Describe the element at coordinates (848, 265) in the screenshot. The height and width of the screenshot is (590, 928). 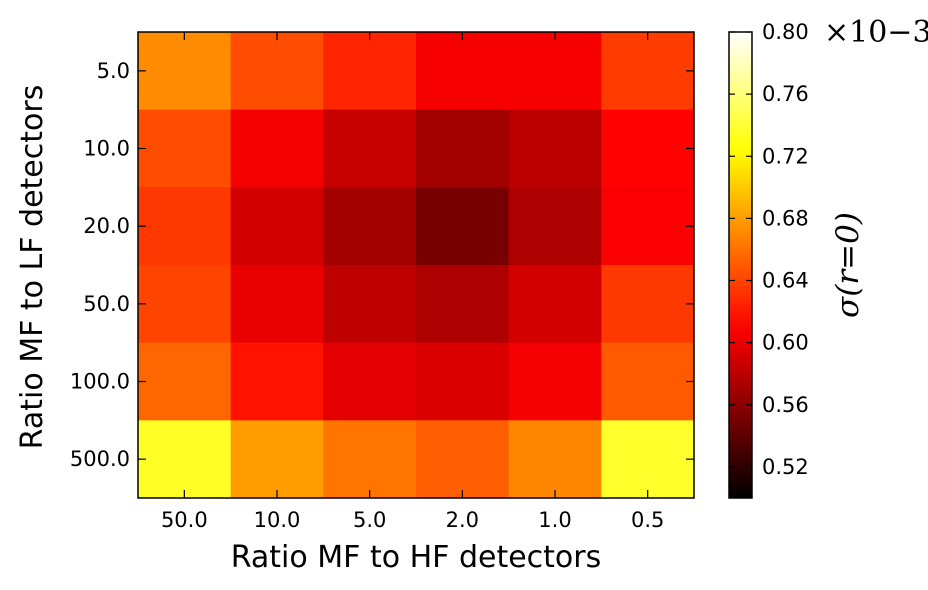
I see `colorbar-label: σ(r=0)` at that location.